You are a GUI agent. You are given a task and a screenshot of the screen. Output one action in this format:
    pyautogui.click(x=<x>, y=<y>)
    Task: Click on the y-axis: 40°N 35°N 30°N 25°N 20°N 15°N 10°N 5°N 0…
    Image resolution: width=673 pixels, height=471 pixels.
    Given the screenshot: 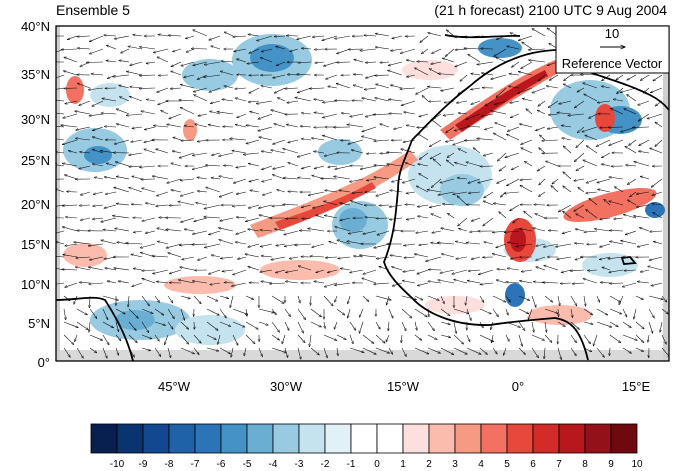 What is the action you would take?
    pyautogui.click(x=35, y=194)
    